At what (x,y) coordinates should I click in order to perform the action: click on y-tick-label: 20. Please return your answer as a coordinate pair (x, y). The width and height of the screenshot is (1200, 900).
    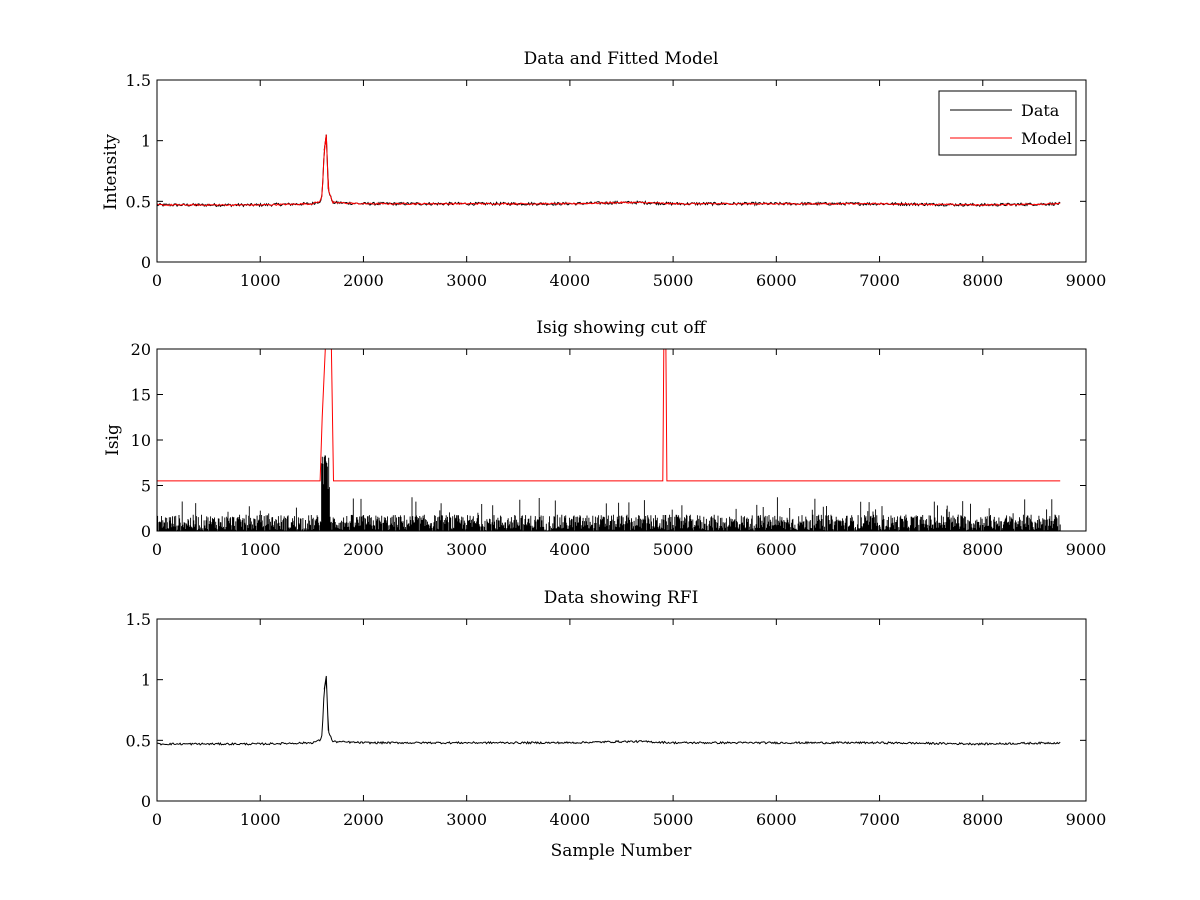
    Looking at the image, I should click on (141, 349).